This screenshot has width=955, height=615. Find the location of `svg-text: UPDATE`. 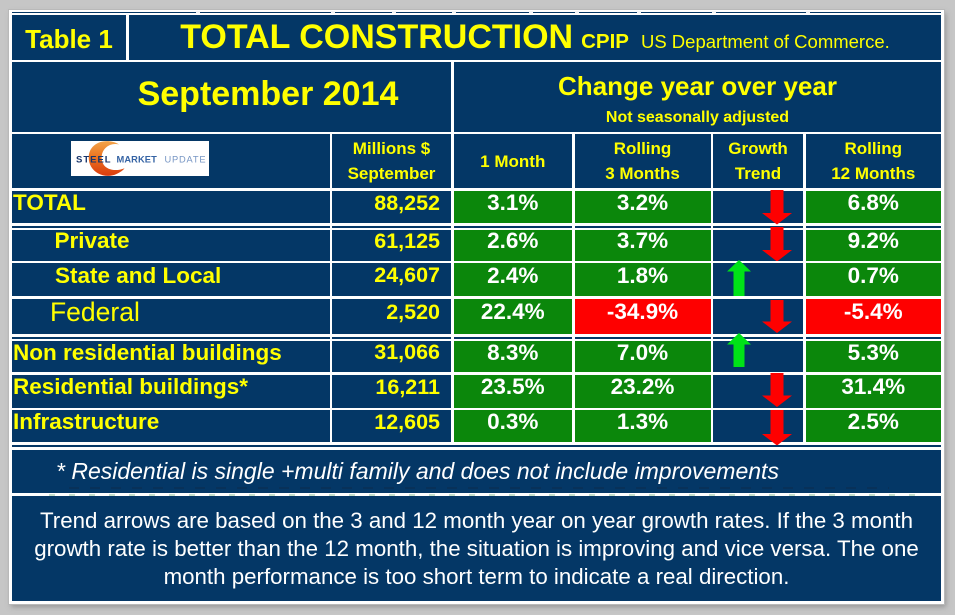

svg-text: UPDATE is located at coordinates (186, 160).